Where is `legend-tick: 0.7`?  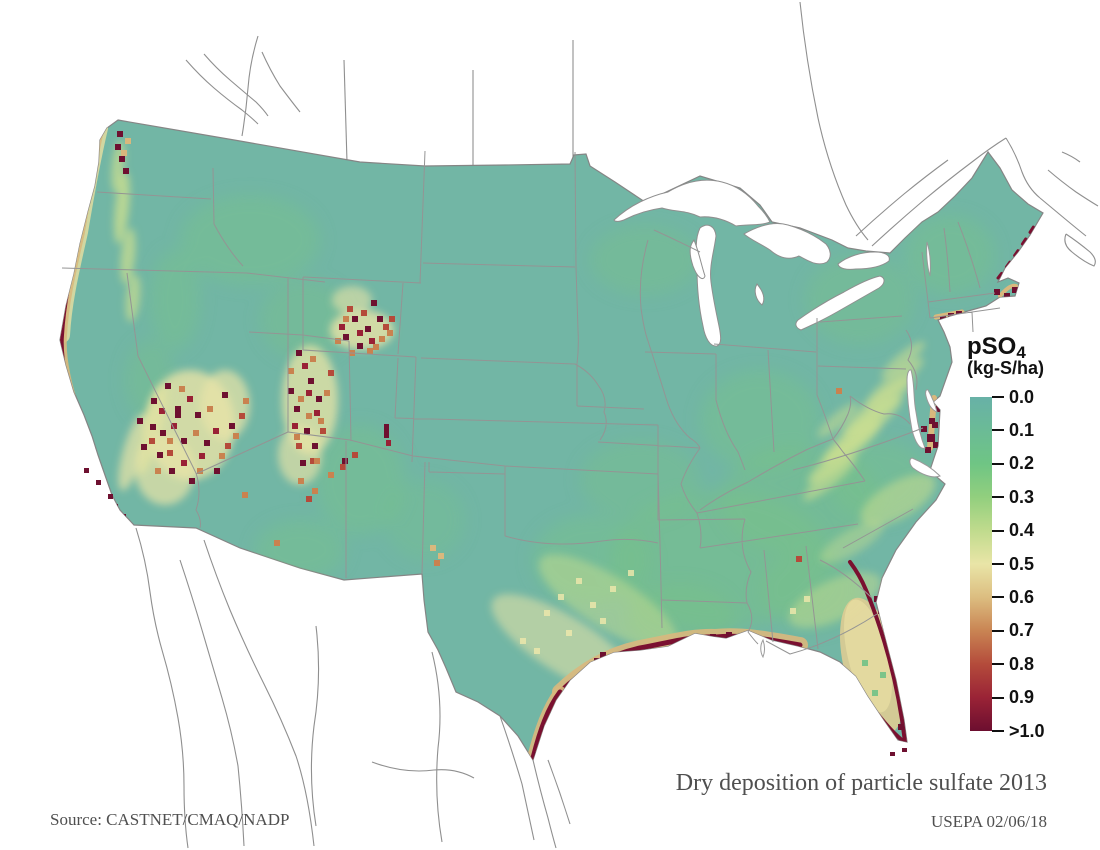 legend-tick: 0.7 is located at coordinates (1013, 631).